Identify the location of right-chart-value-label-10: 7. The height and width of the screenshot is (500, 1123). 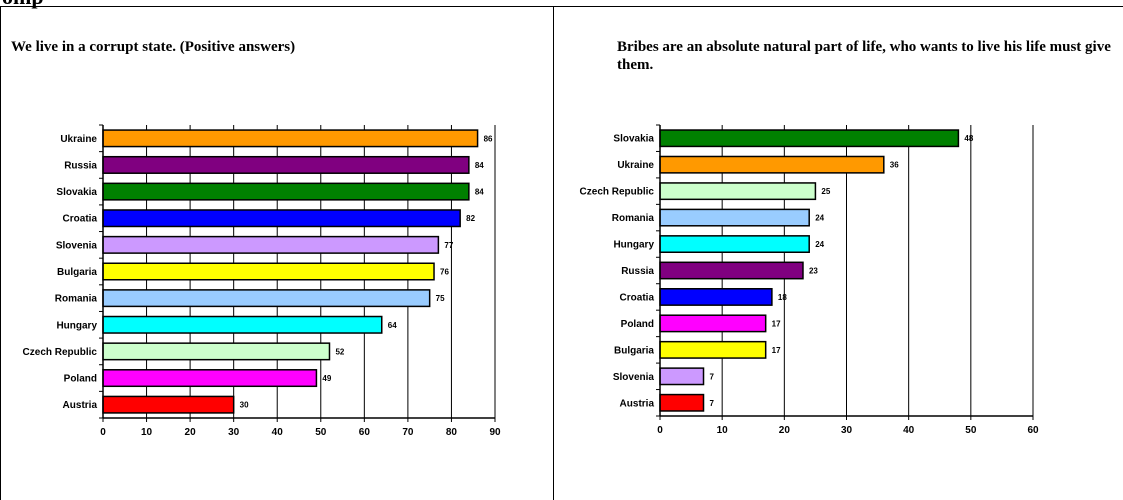
(712, 403).